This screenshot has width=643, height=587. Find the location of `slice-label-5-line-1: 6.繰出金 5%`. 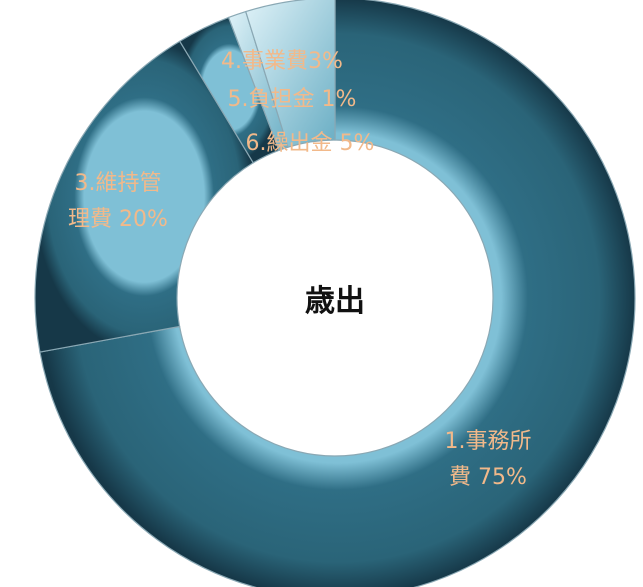

slice-label-5-line-1: 6.繰出金 5% is located at coordinates (310, 143).